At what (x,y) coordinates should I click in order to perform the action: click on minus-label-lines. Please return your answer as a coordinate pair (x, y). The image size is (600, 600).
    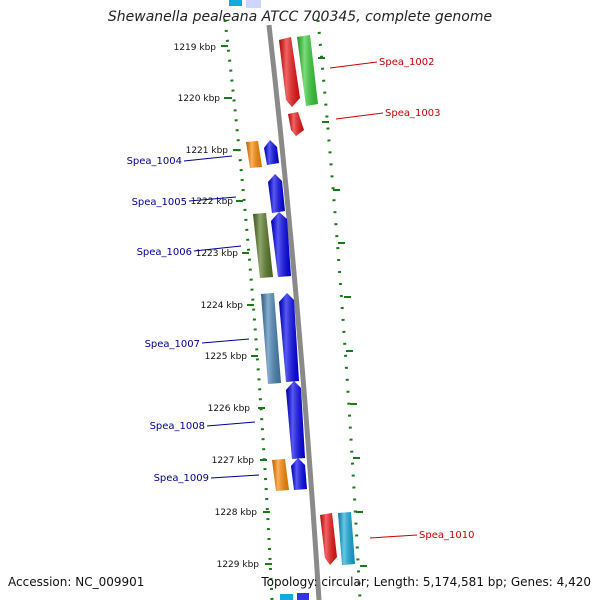
    Looking at the image, I should click on (221, 317).